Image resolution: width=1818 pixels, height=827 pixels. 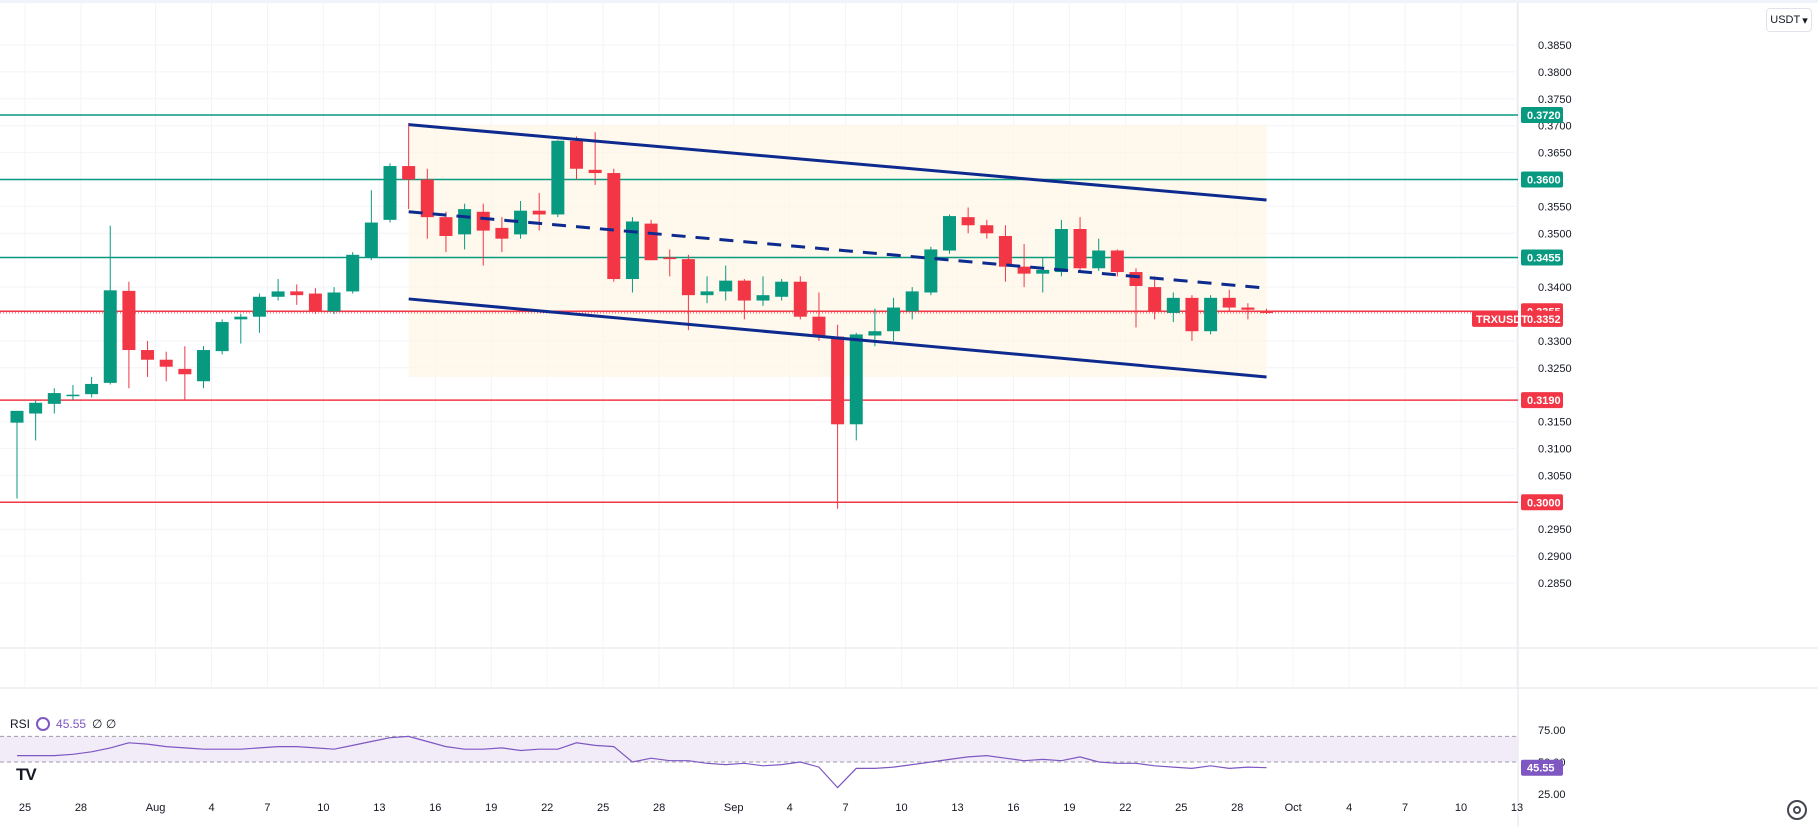 What do you see at coordinates (491, 808) in the screenshot?
I see `time-tick-label: 19` at bounding box center [491, 808].